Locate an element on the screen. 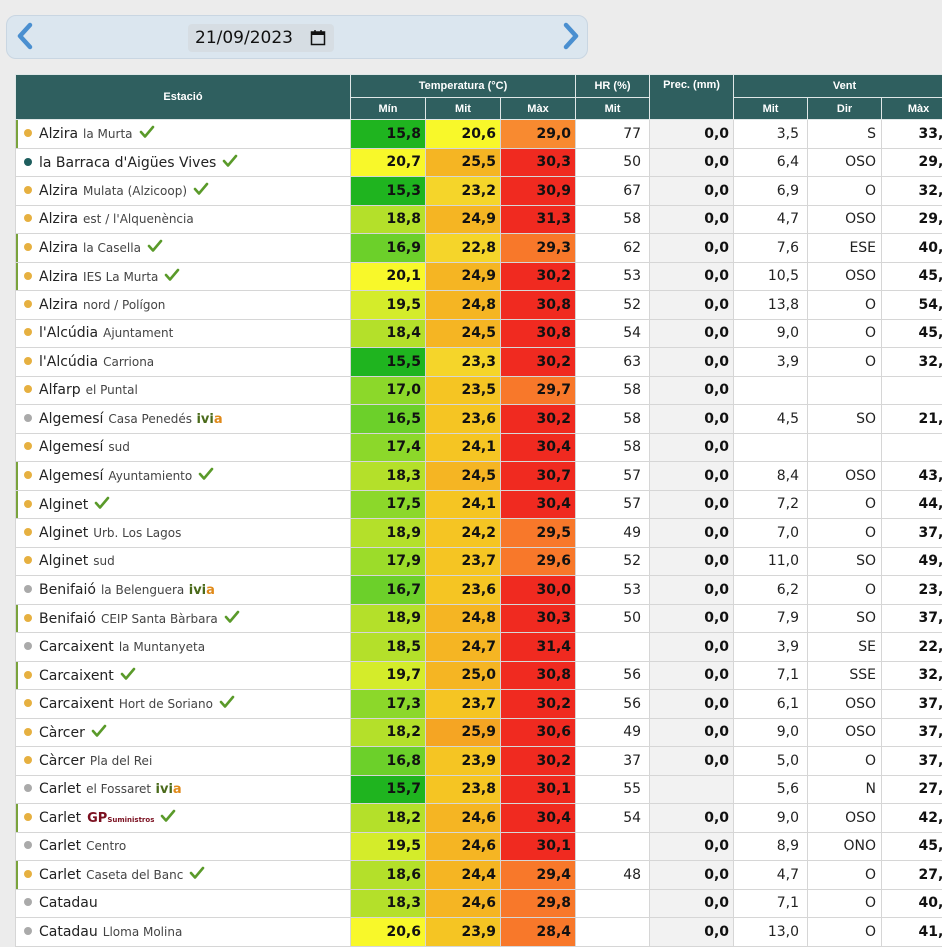 This screenshot has height=947, width=942. header-precipitation: Prec. (mm) is located at coordinates (692, 97).